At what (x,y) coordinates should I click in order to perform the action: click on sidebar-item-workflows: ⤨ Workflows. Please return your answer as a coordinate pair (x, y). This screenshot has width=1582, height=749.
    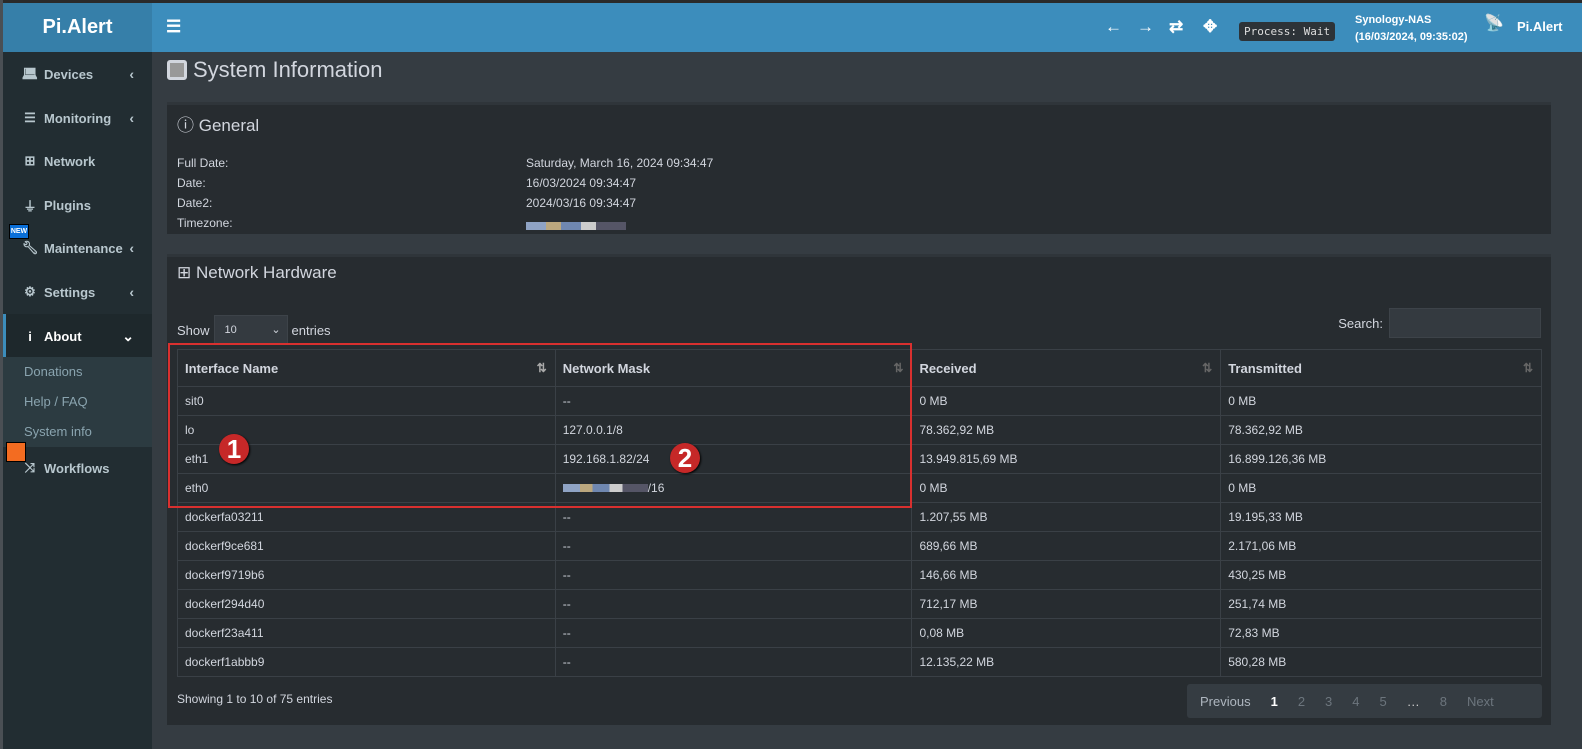
    Looking at the image, I should click on (77, 468).